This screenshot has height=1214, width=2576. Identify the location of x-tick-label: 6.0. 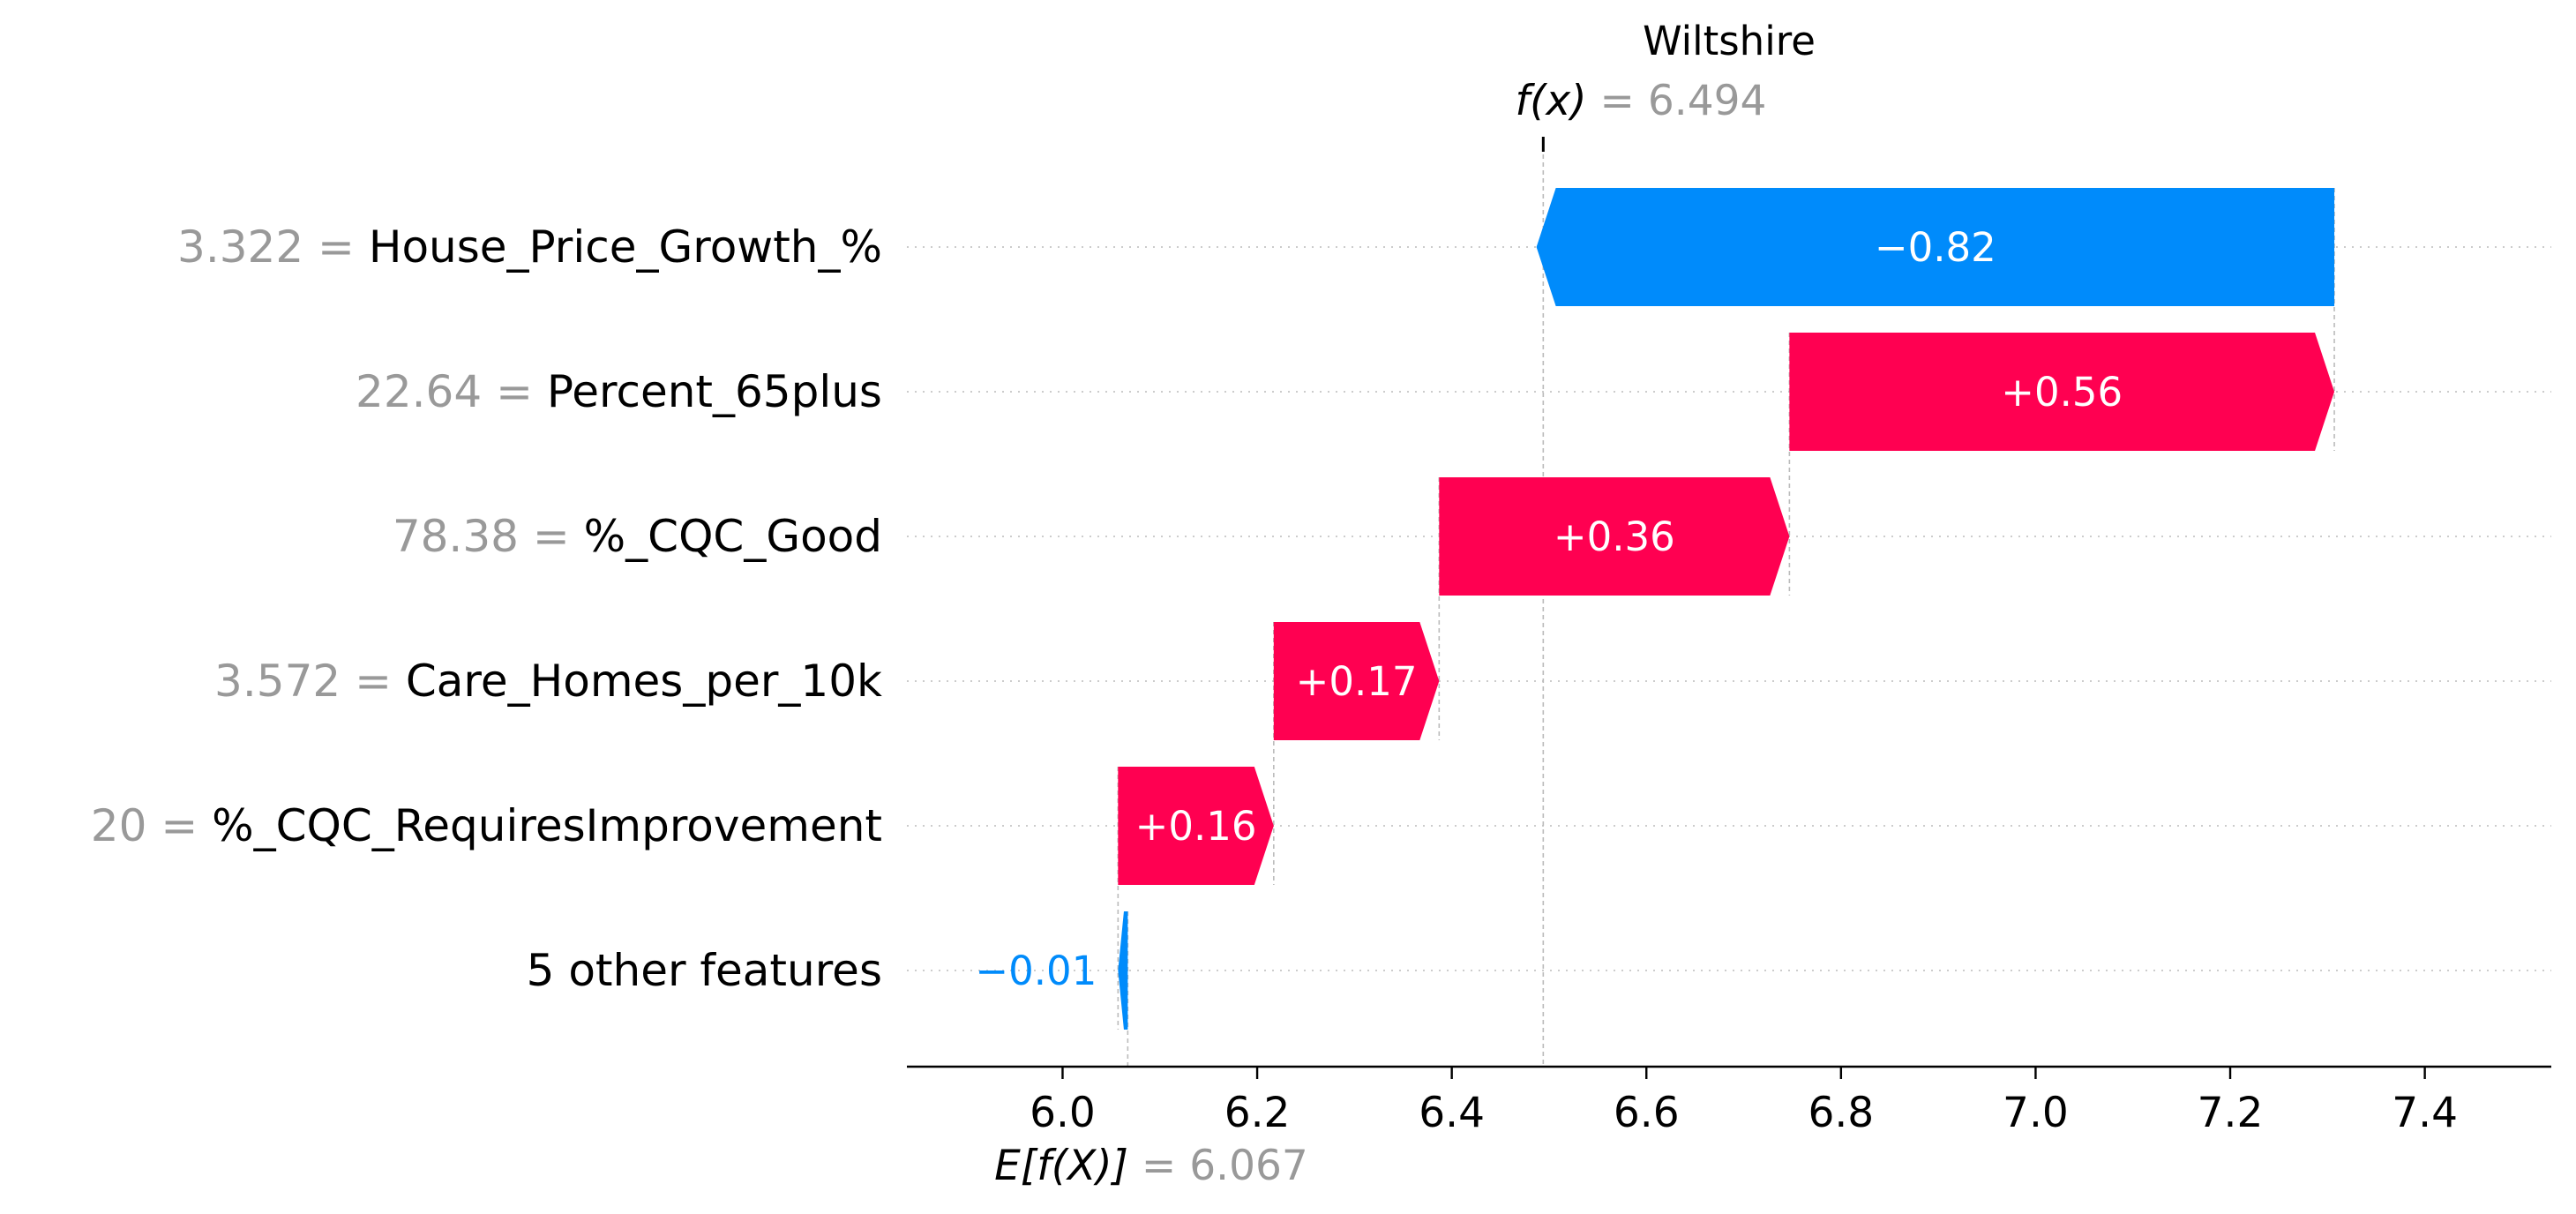
(1063, 1113).